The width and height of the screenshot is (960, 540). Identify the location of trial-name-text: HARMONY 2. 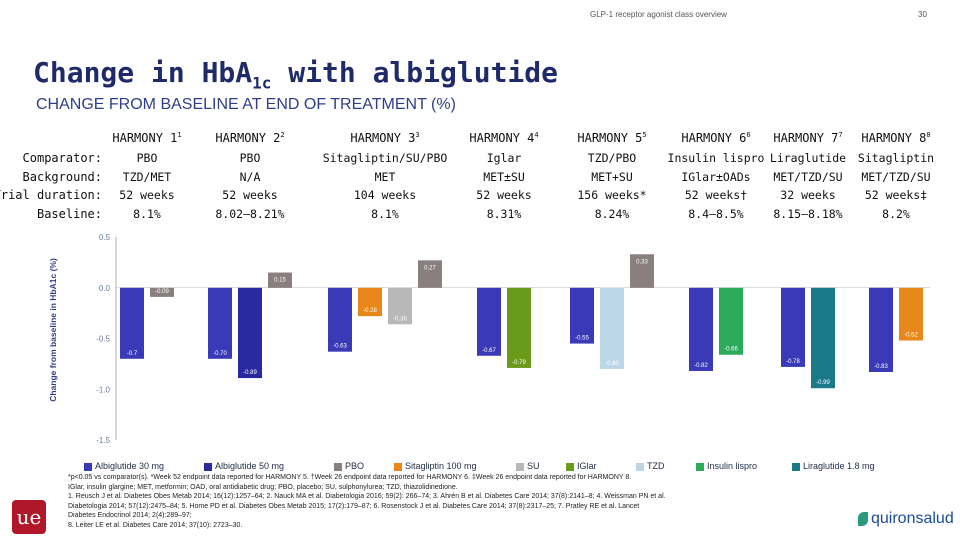
(248, 138).